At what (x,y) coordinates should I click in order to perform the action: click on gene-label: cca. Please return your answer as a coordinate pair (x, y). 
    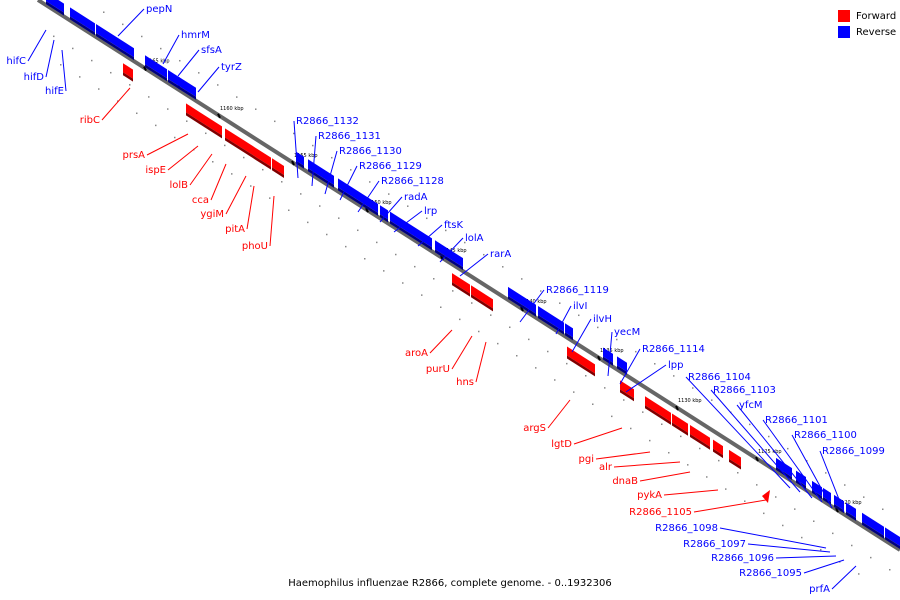
    Looking at the image, I should click on (200, 200).